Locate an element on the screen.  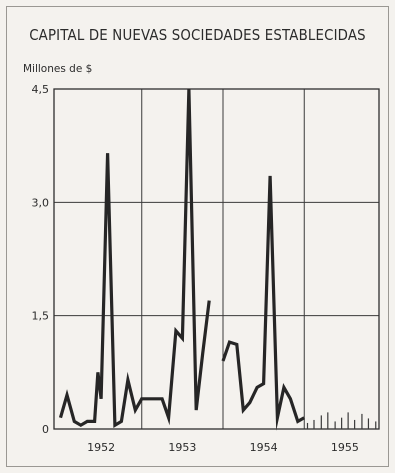
x-tick-label: 1952 is located at coordinates (101, 447).